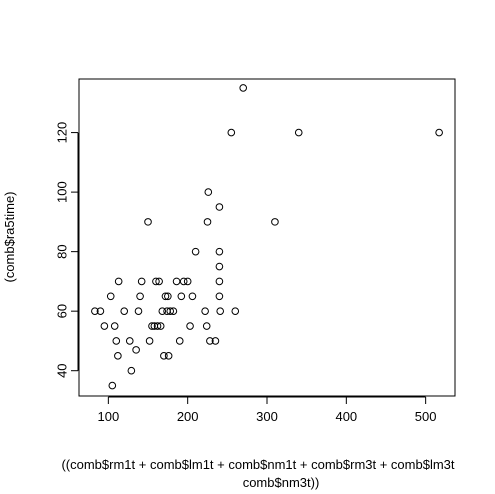 The width and height of the screenshot is (495, 494). What do you see at coordinates (62, 251) in the screenshot?
I see `y-tick-label: 80` at bounding box center [62, 251].